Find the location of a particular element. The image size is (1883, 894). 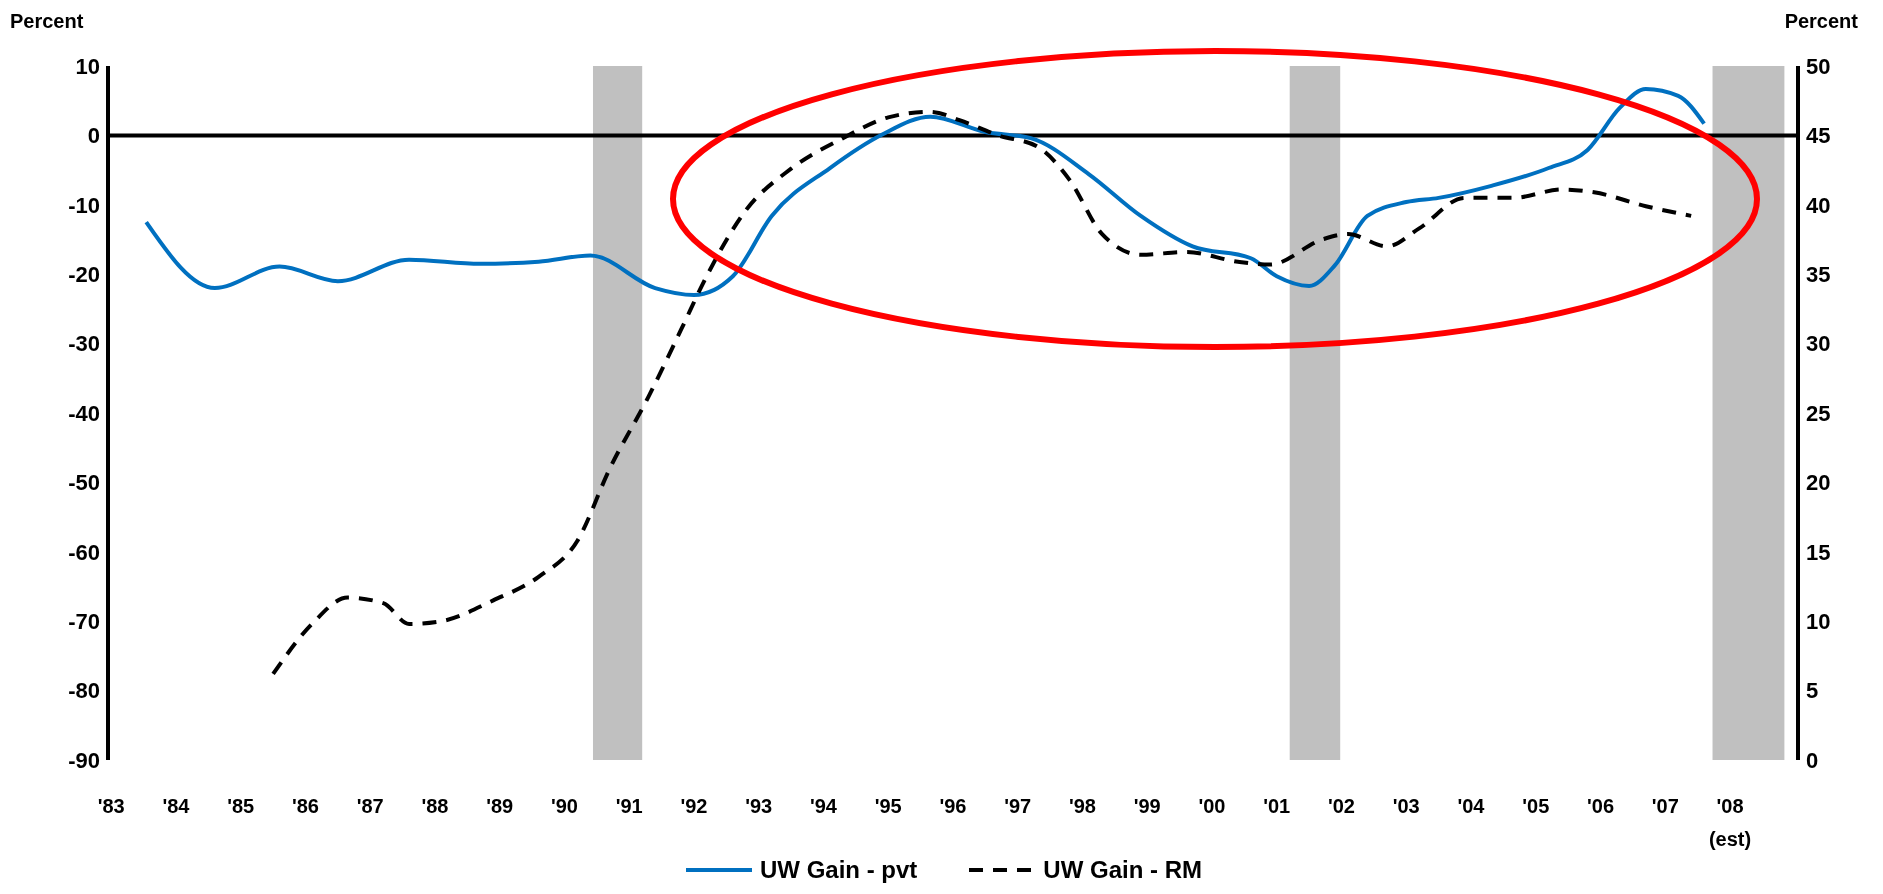

y2-axis-title: Percent is located at coordinates (1821, 21).